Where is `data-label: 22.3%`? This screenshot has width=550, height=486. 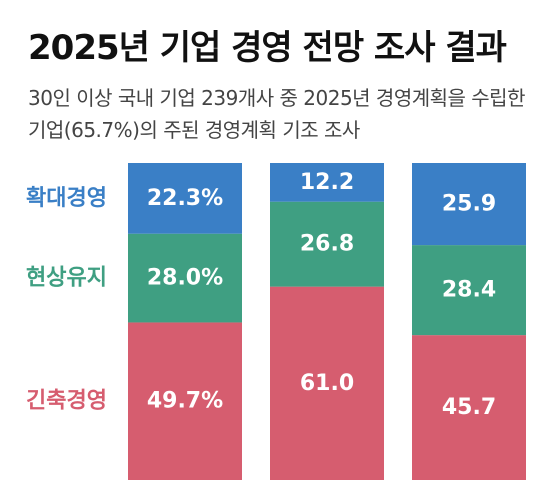
data-label: 22.3% is located at coordinates (185, 198).